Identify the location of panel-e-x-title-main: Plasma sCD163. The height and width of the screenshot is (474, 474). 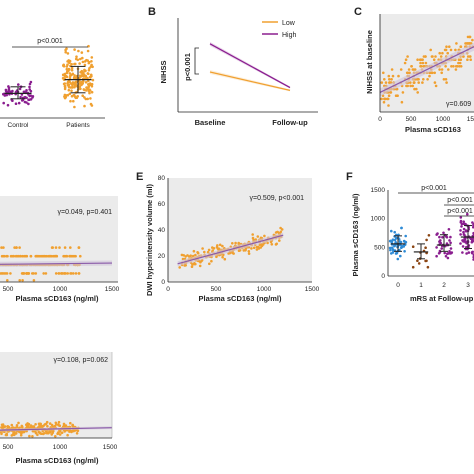
(227, 298).